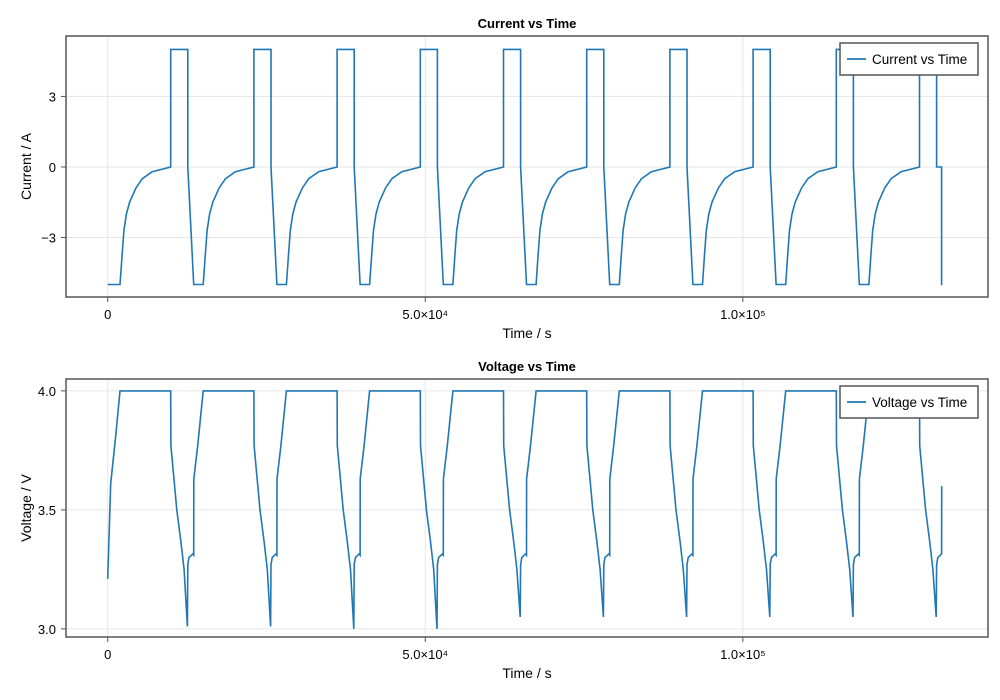 This screenshot has height=700, width=1000. I want to click on y-tick-label: 0, so click(52, 167).